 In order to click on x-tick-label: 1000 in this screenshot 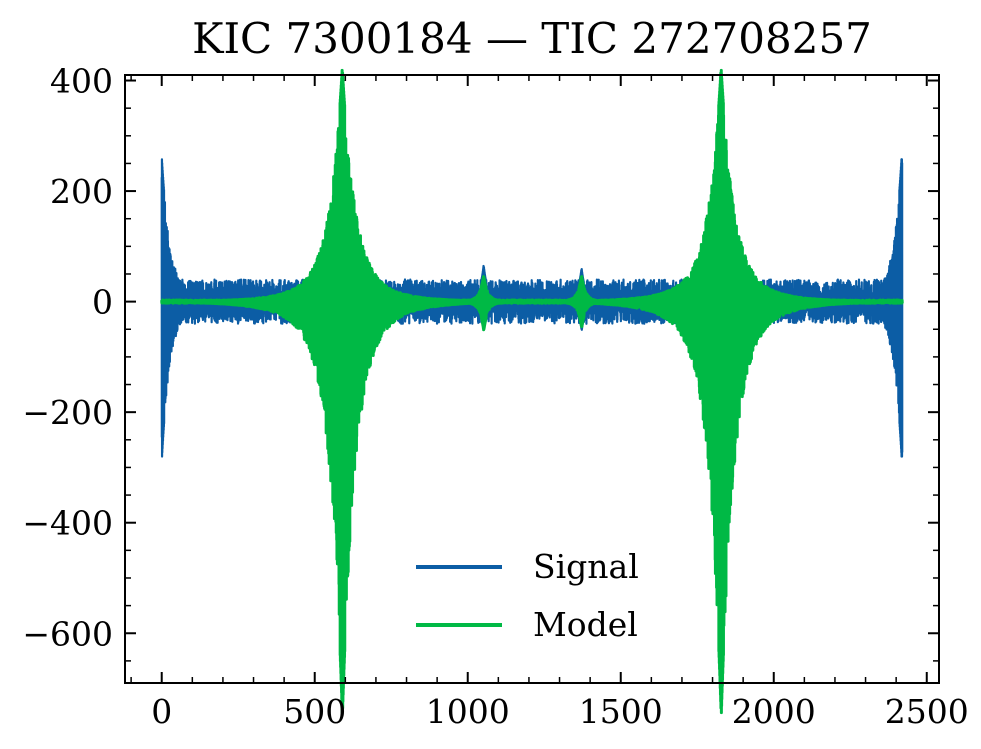, I will do `click(468, 711)`.